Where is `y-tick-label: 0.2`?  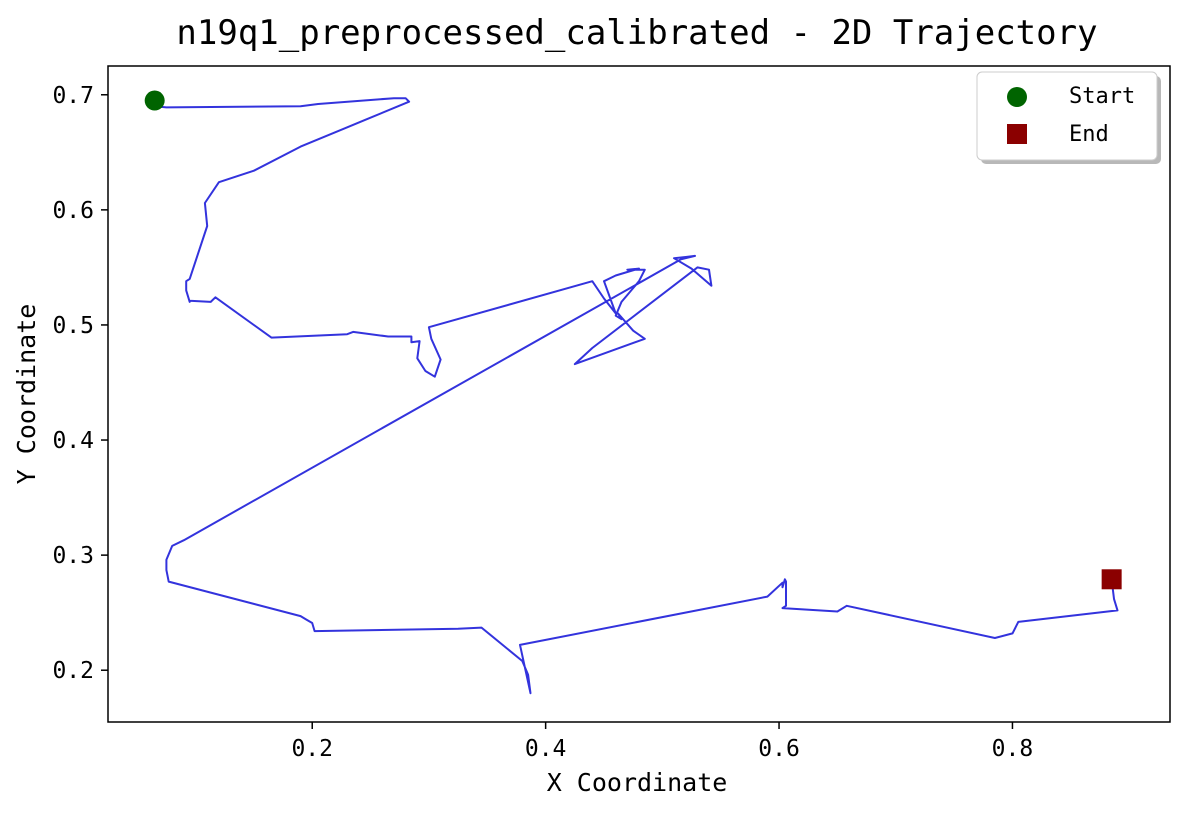
y-tick-label: 0.2 is located at coordinates (73, 671).